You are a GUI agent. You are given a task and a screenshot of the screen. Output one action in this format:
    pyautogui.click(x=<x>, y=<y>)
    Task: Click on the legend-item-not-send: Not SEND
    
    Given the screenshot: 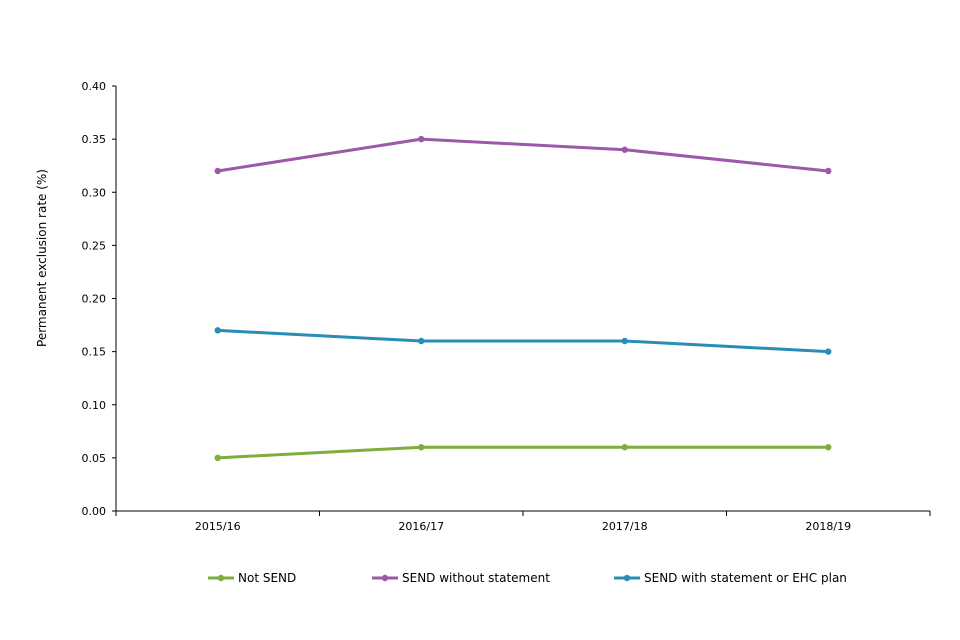 What is the action you would take?
    pyautogui.click(x=252, y=578)
    